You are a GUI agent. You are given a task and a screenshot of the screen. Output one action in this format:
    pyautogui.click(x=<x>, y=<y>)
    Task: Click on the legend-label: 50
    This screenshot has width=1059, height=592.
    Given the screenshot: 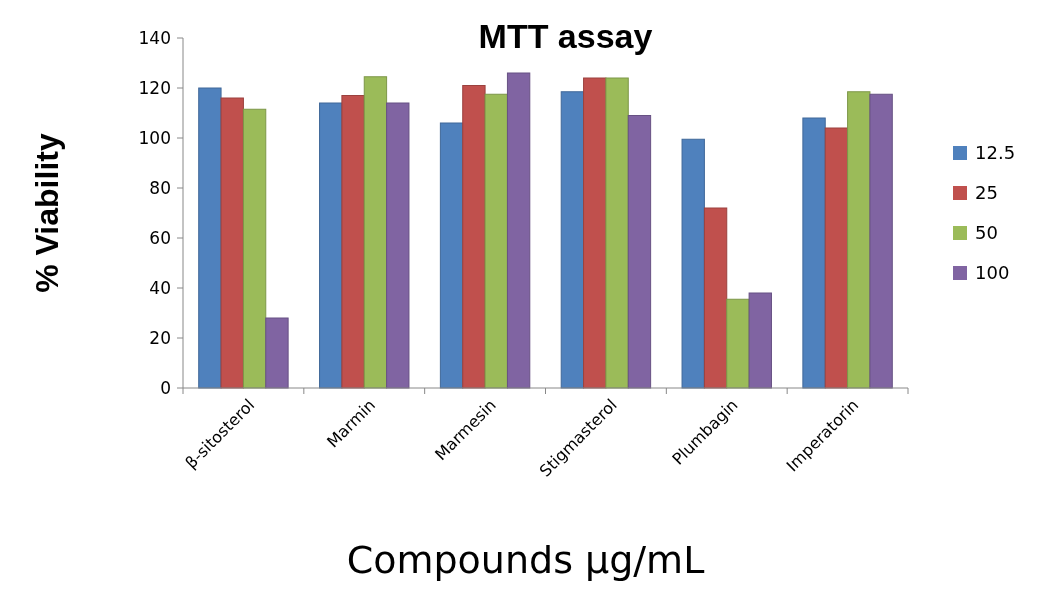 What is the action you would take?
    pyautogui.click(x=986, y=233)
    